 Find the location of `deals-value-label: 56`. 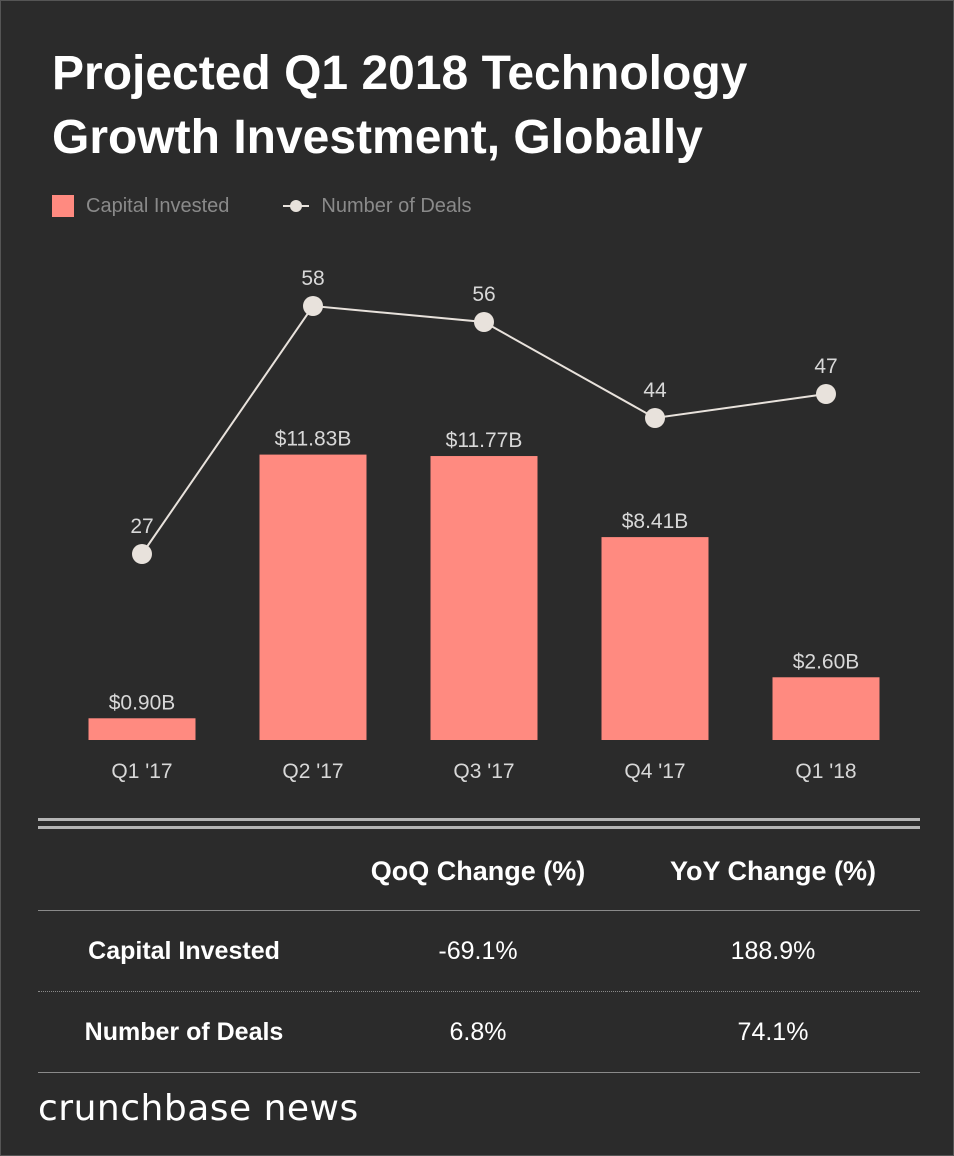

deals-value-label: 56 is located at coordinates (483, 294).